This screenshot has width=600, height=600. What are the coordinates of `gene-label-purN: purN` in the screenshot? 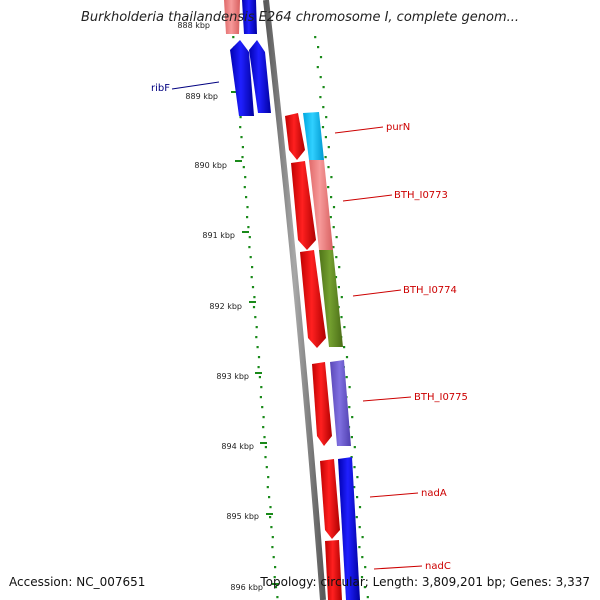 It's located at (398, 127).